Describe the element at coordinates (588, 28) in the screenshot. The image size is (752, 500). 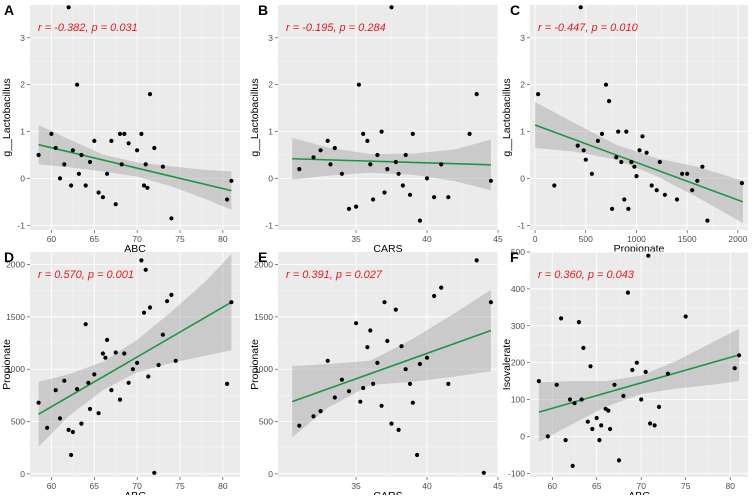
I see `correlation-label-c: r = -0.447, p = 0.010` at that location.